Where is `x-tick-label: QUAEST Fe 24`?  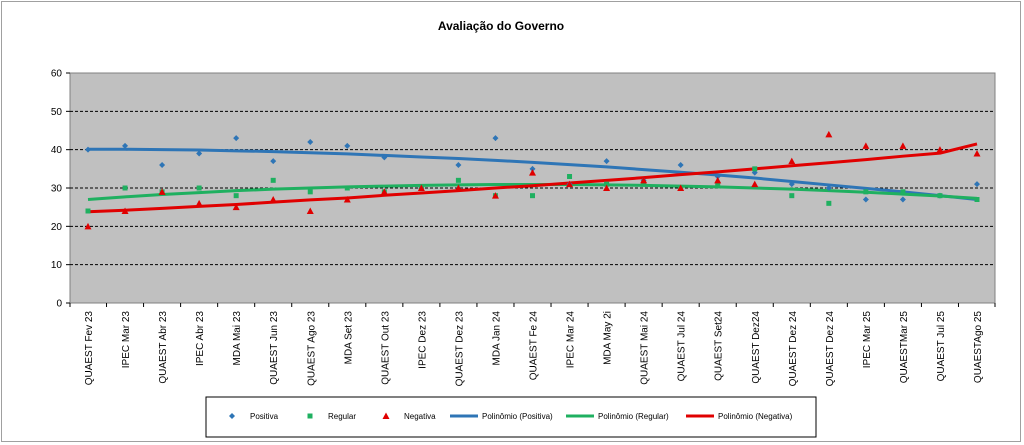 x-tick-label: QUAEST Fe 24 is located at coordinates (534, 346).